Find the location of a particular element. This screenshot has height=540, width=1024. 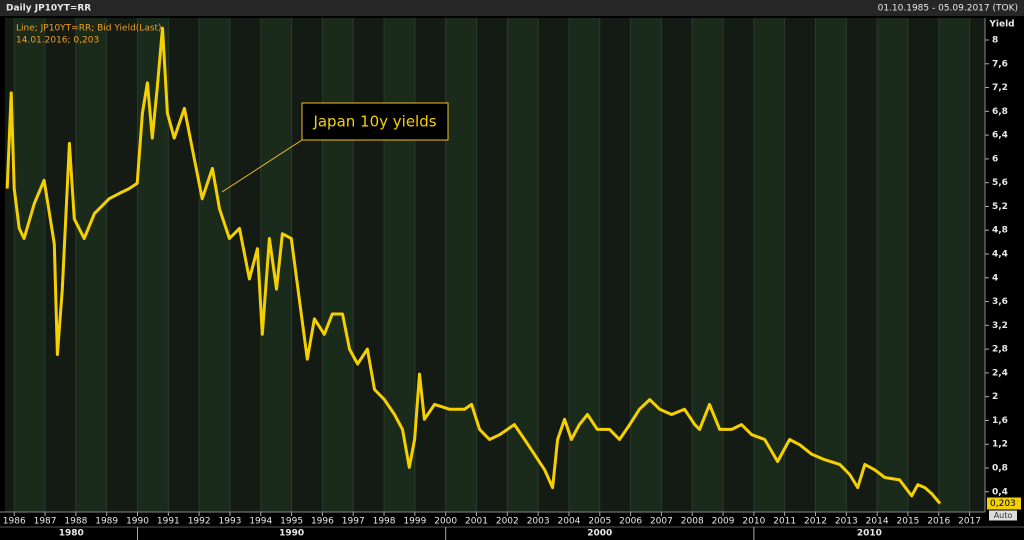

y-tick-label: 3,2 is located at coordinates (1000, 326).